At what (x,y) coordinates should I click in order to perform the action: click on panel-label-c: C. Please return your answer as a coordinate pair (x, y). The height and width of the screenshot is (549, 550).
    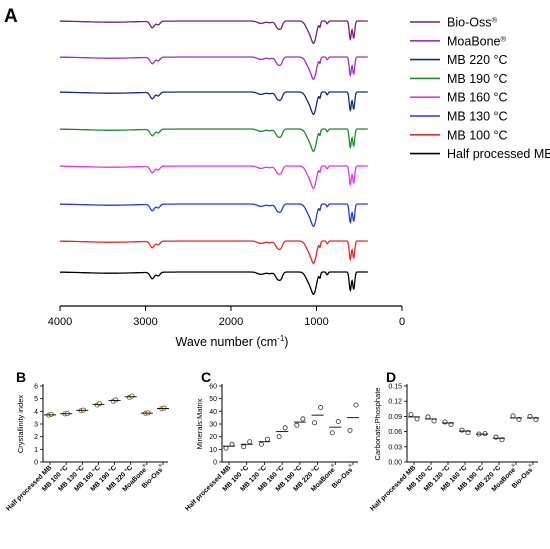
    Looking at the image, I should click on (206, 377).